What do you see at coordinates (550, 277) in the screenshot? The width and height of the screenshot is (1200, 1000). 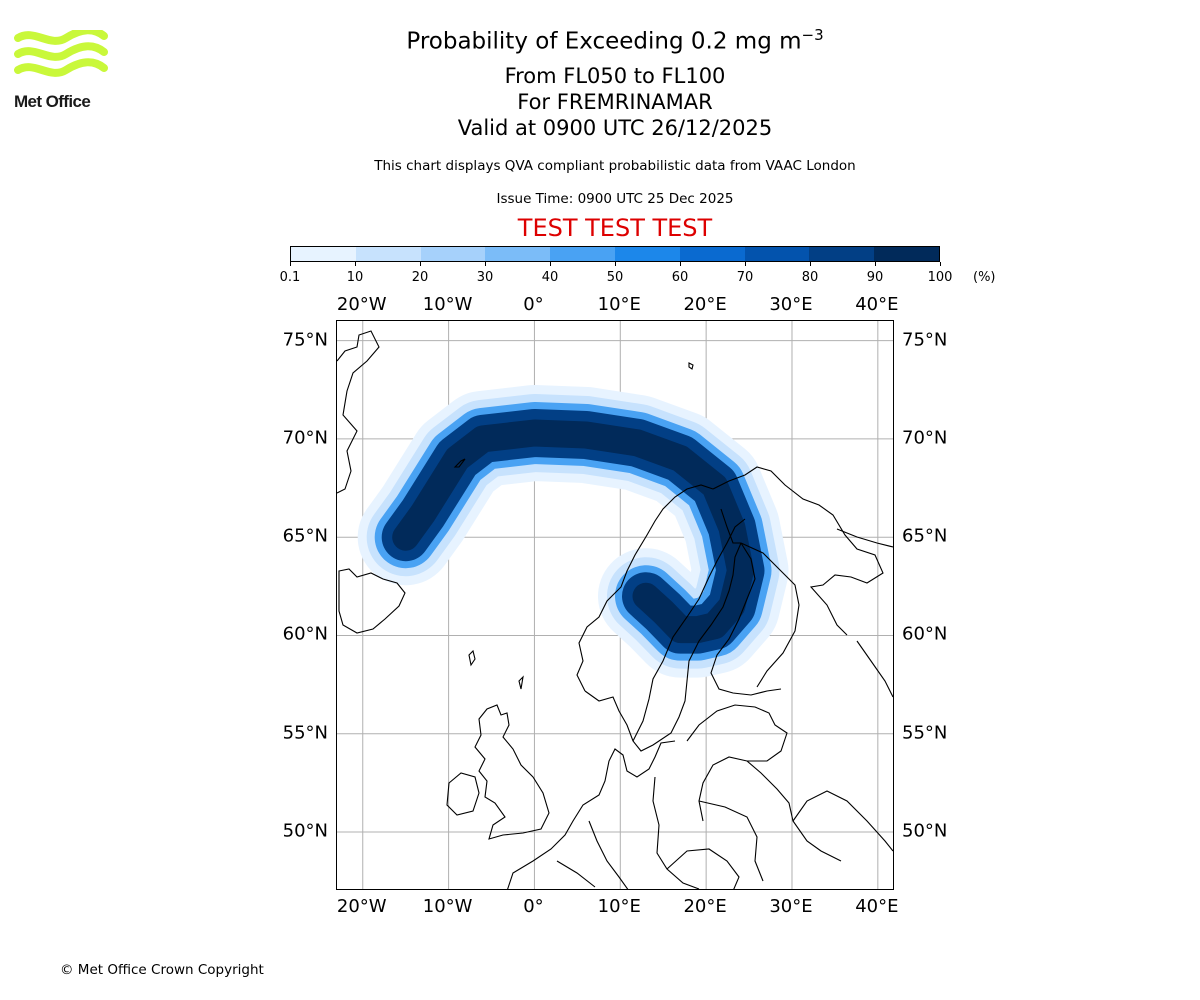 I see `colorbar-tick-label: 40` at bounding box center [550, 277].